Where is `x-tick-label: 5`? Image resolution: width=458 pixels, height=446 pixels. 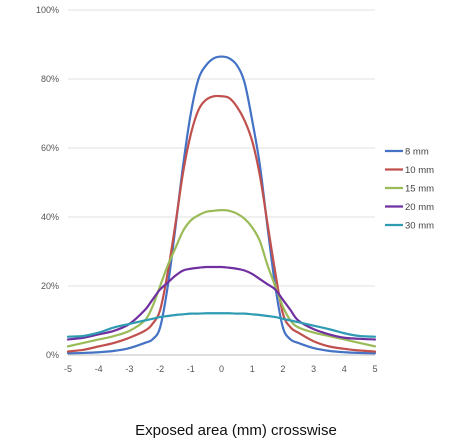 x-tick-label: 5 is located at coordinates (374, 369).